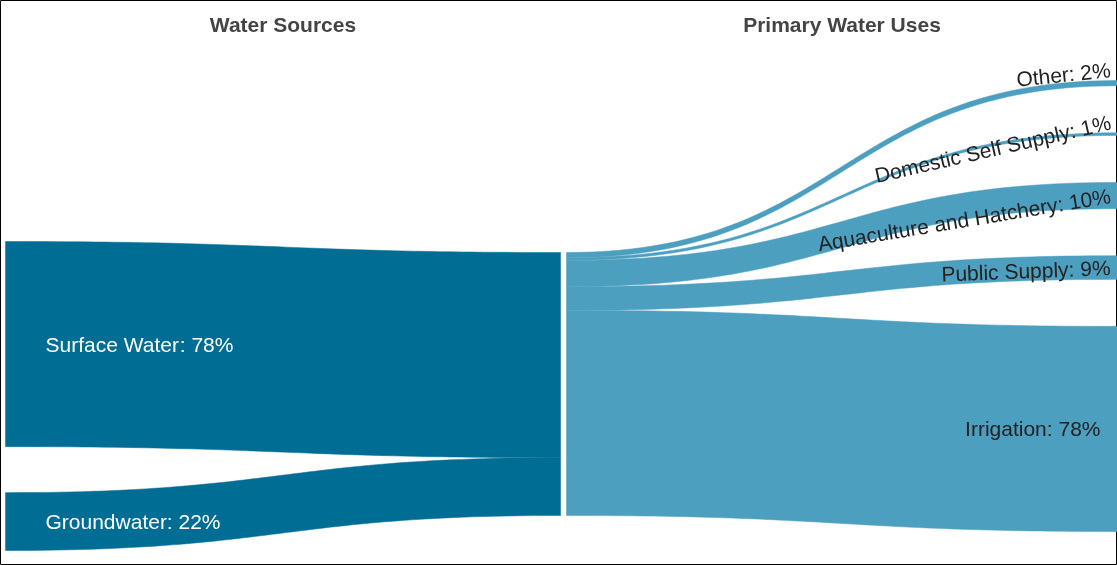 The width and height of the screenshot is (1117, 565). What do you see at coordinates (1084, 200) in the screenshot?
I see `data-label: : 10%` at bounding box center [1084, 200].